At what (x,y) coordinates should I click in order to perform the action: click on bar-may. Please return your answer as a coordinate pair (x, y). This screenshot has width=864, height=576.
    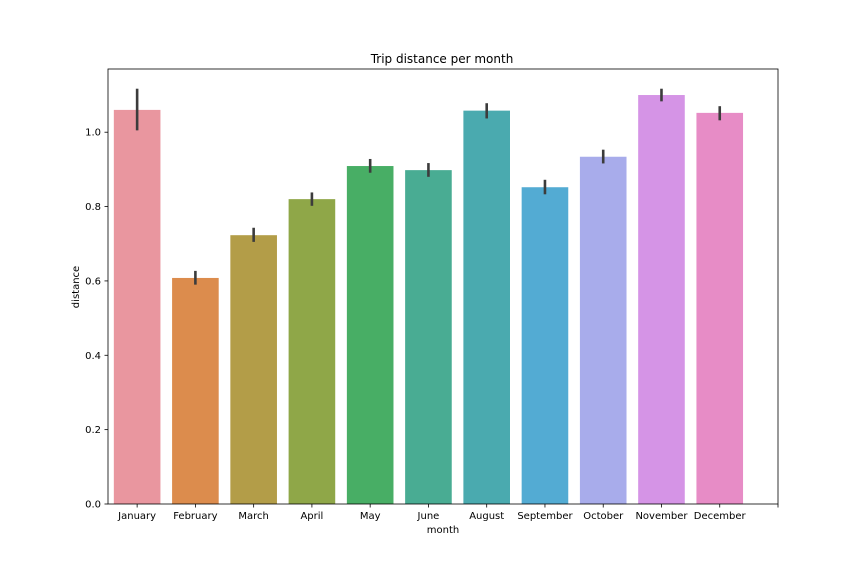
    Looking at the image, I should click on (370, 335).